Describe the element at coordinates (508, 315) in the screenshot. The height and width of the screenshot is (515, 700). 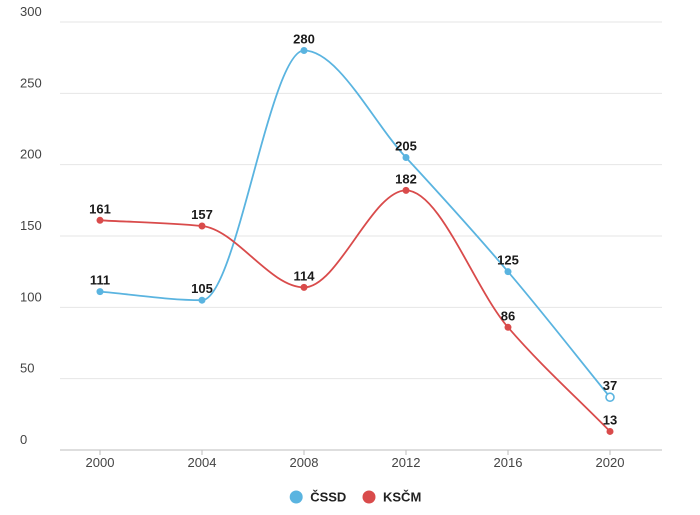
I see `series-2-data-label: 86` at that location.